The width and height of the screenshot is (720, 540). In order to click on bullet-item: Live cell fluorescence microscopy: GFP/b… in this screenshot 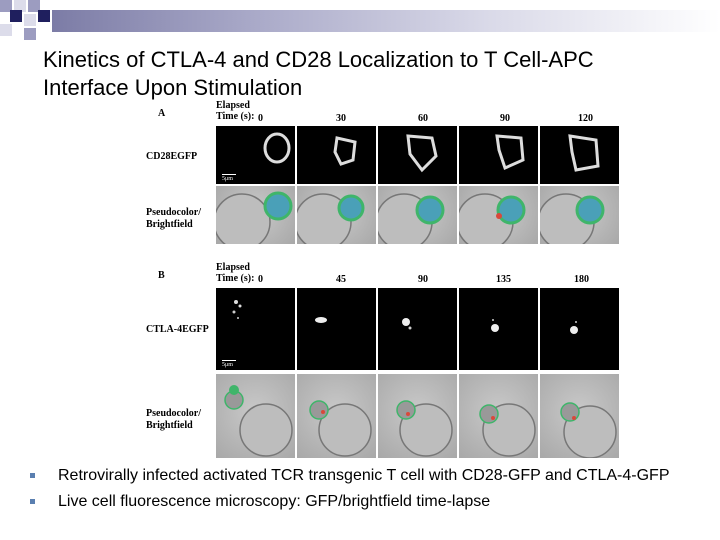, I will do `click(370, 502)`.